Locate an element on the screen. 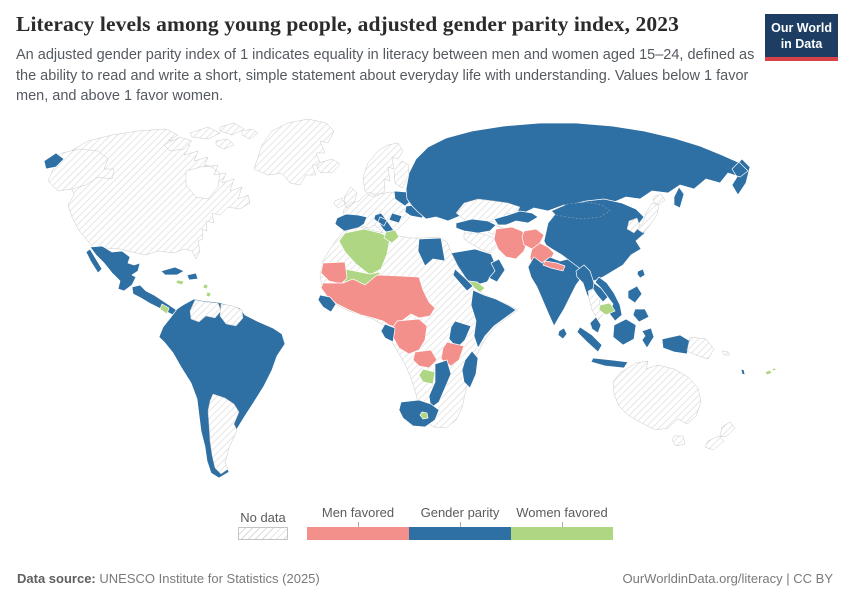 The width and height of the screenshot is (850, 600). region-new-zealand is located at coordinates (720, 436).